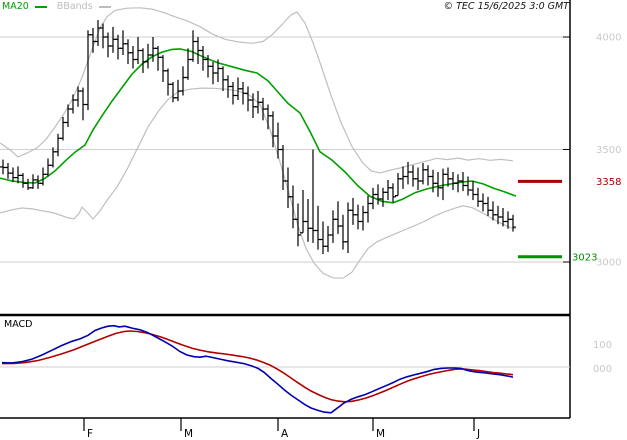  What do you see at coordinates (104, 6) in the screenshot?
I see `bbands-line-swatch` at bounding box center [104, 6].